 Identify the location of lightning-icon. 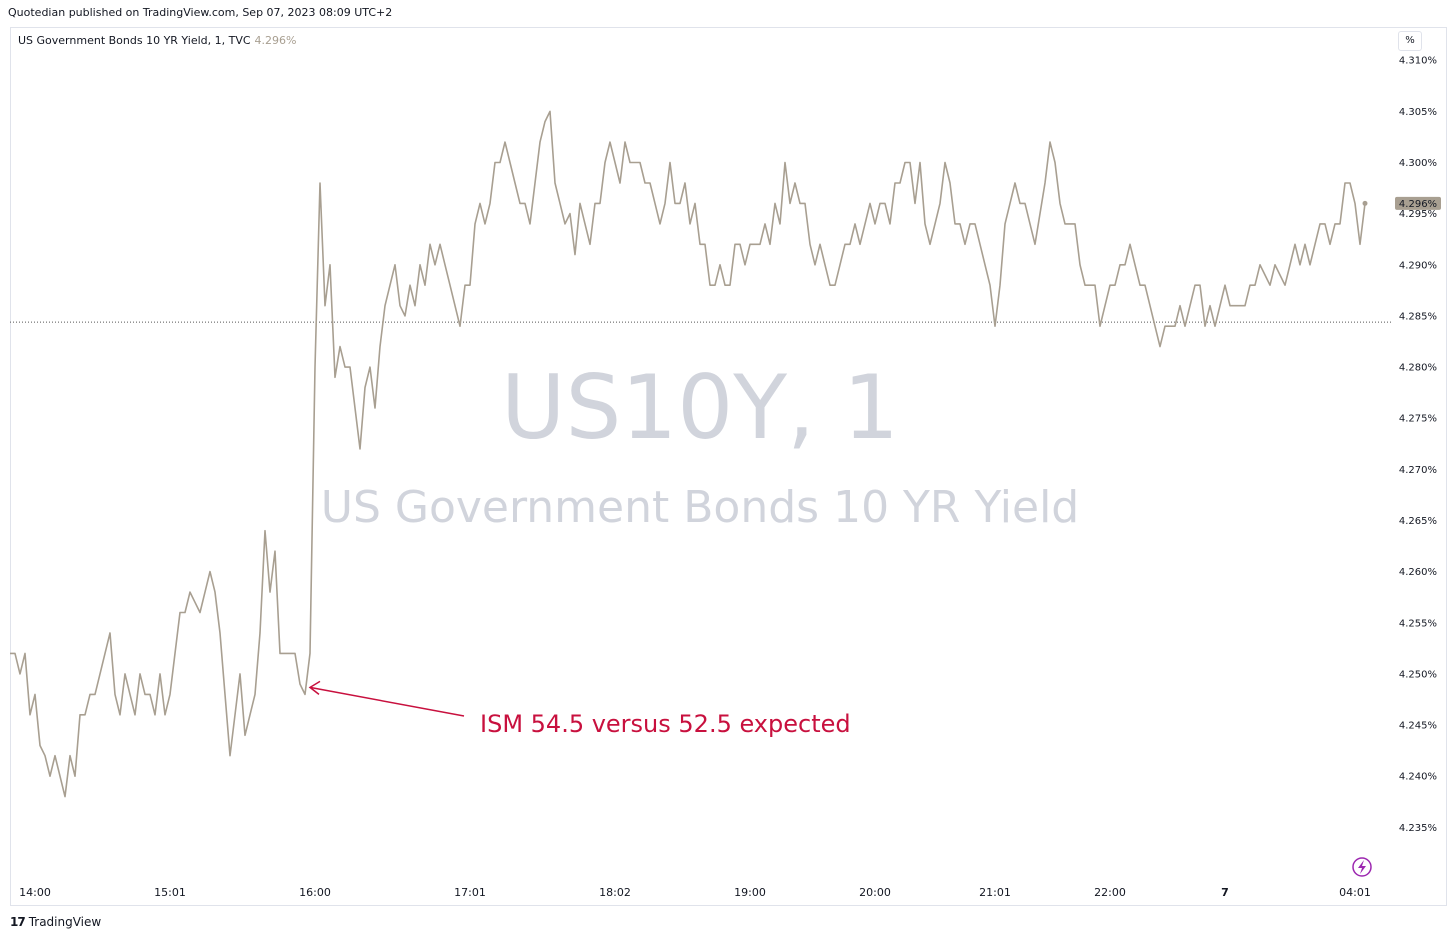
(1362, 867).